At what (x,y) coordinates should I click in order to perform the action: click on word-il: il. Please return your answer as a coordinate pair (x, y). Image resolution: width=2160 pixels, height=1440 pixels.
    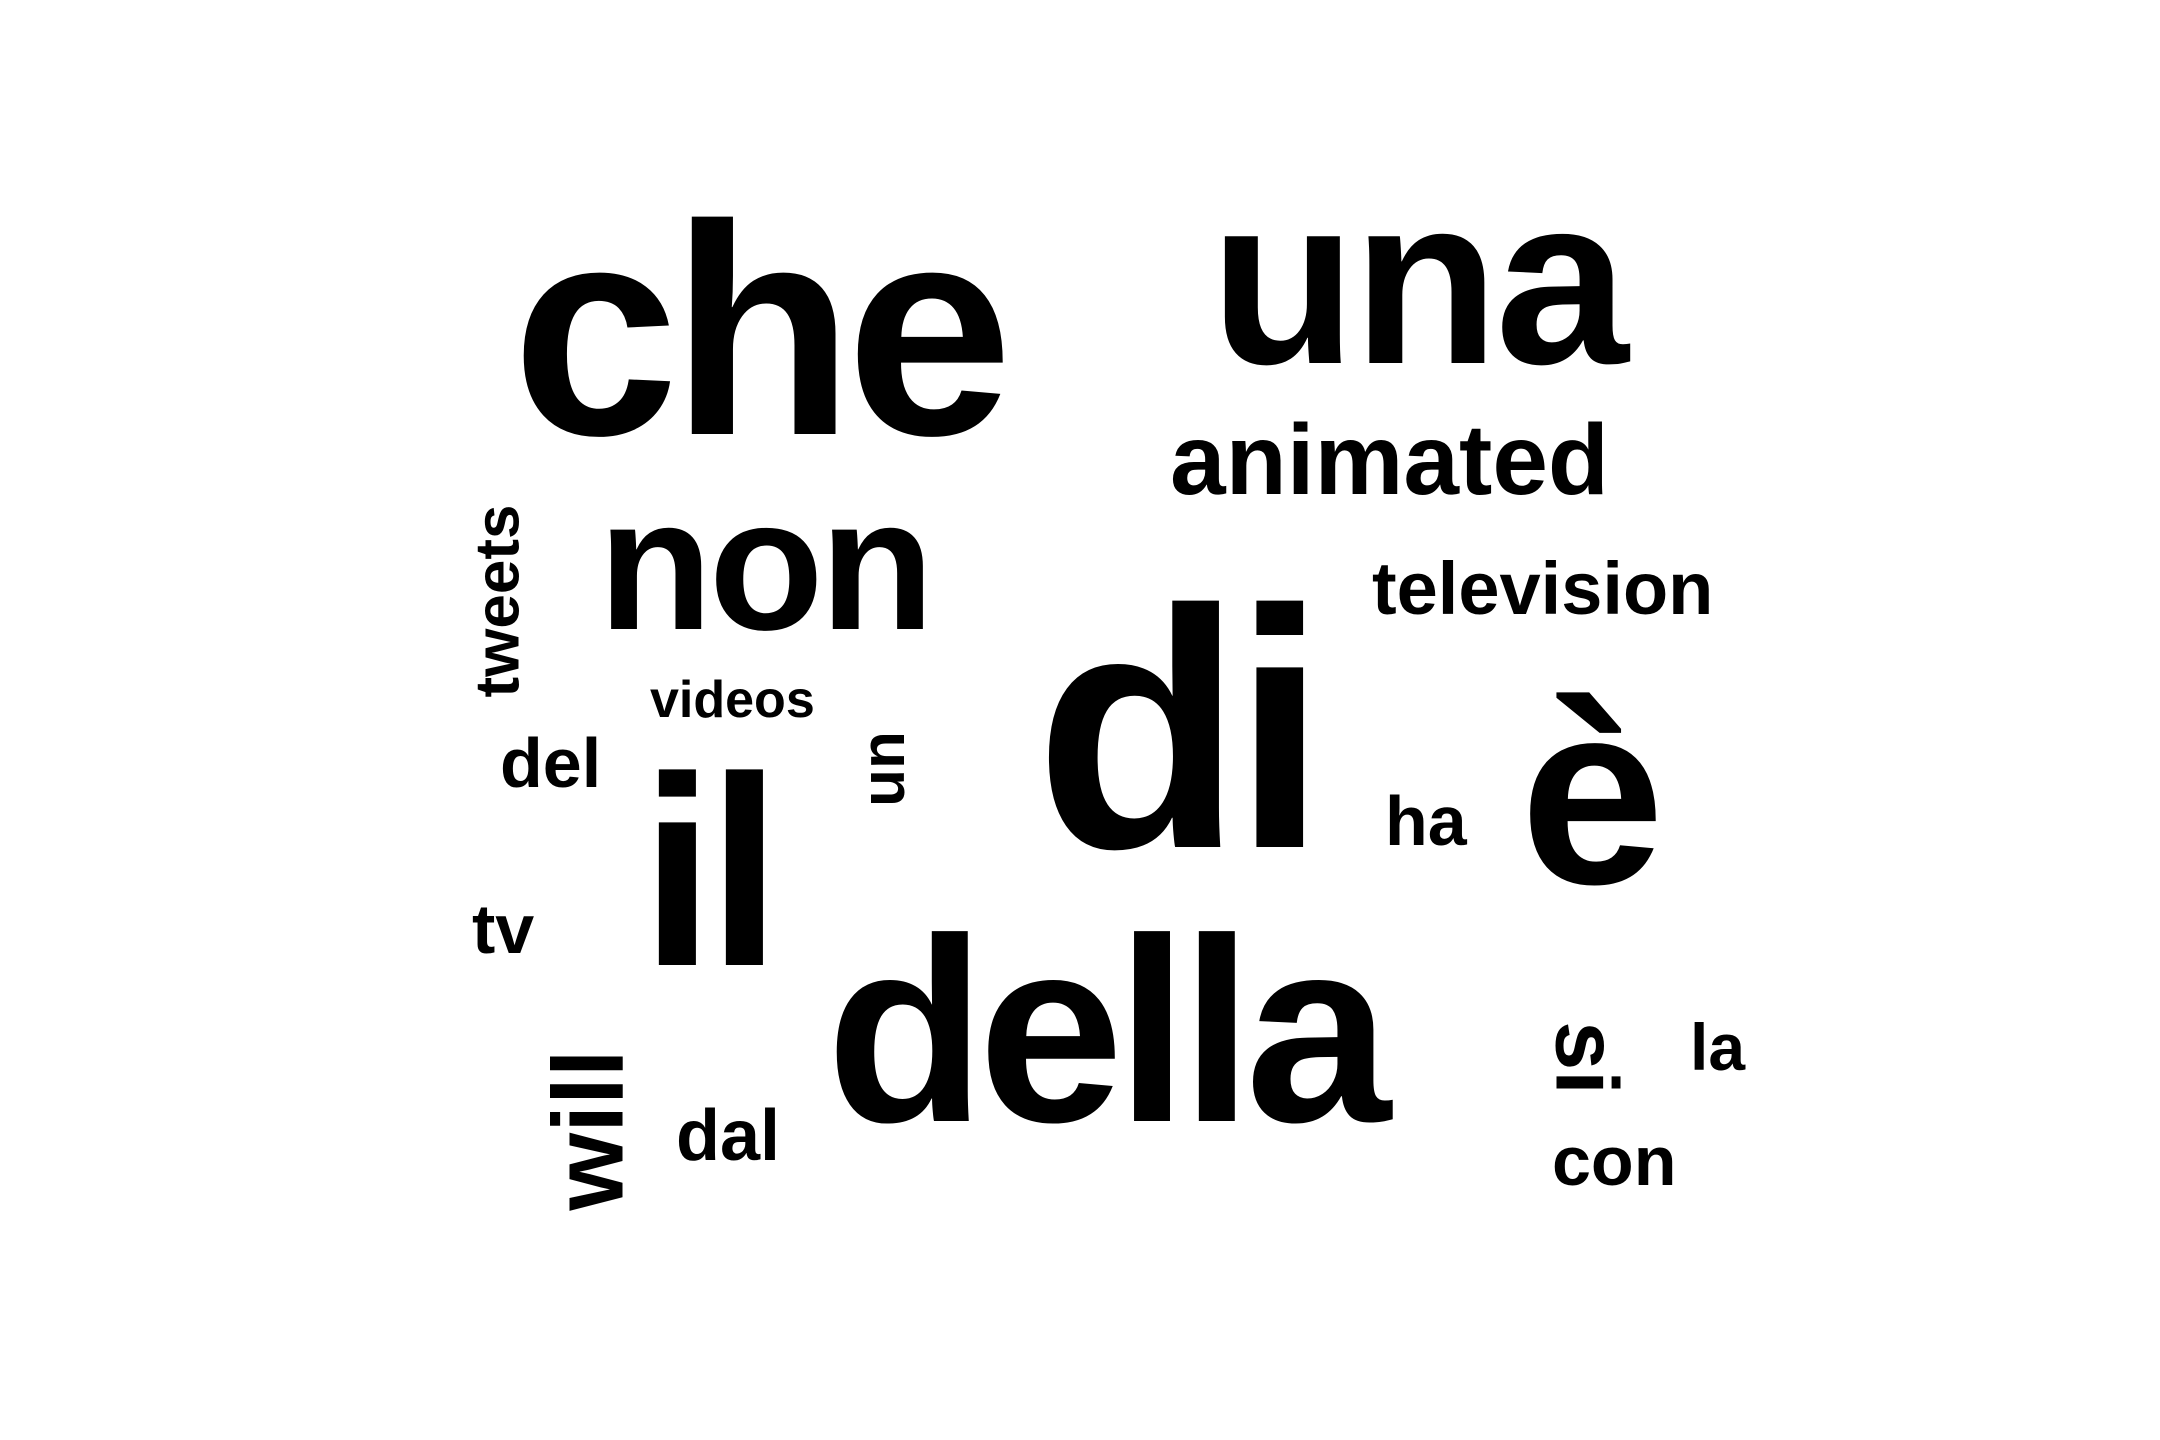
    Looking at the image, I should click on (711, 872).